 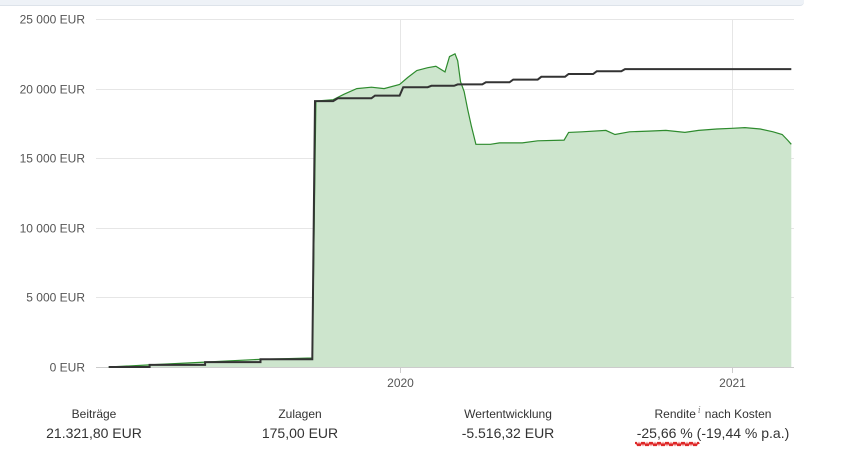 What do you see at coordinates (68, 368) in the screenshot?
I see `y-tick-label: 0 EUR` at bounding box center [68, 368].